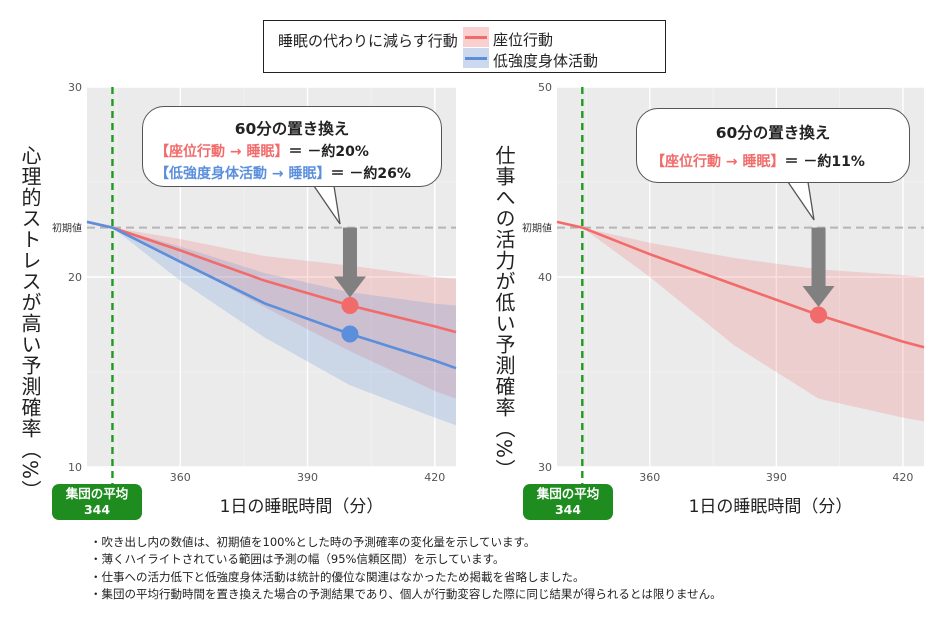  Describe the element at coordinates (75, 277) in the screenshot. I see `y-tick-label: 20` at that location.